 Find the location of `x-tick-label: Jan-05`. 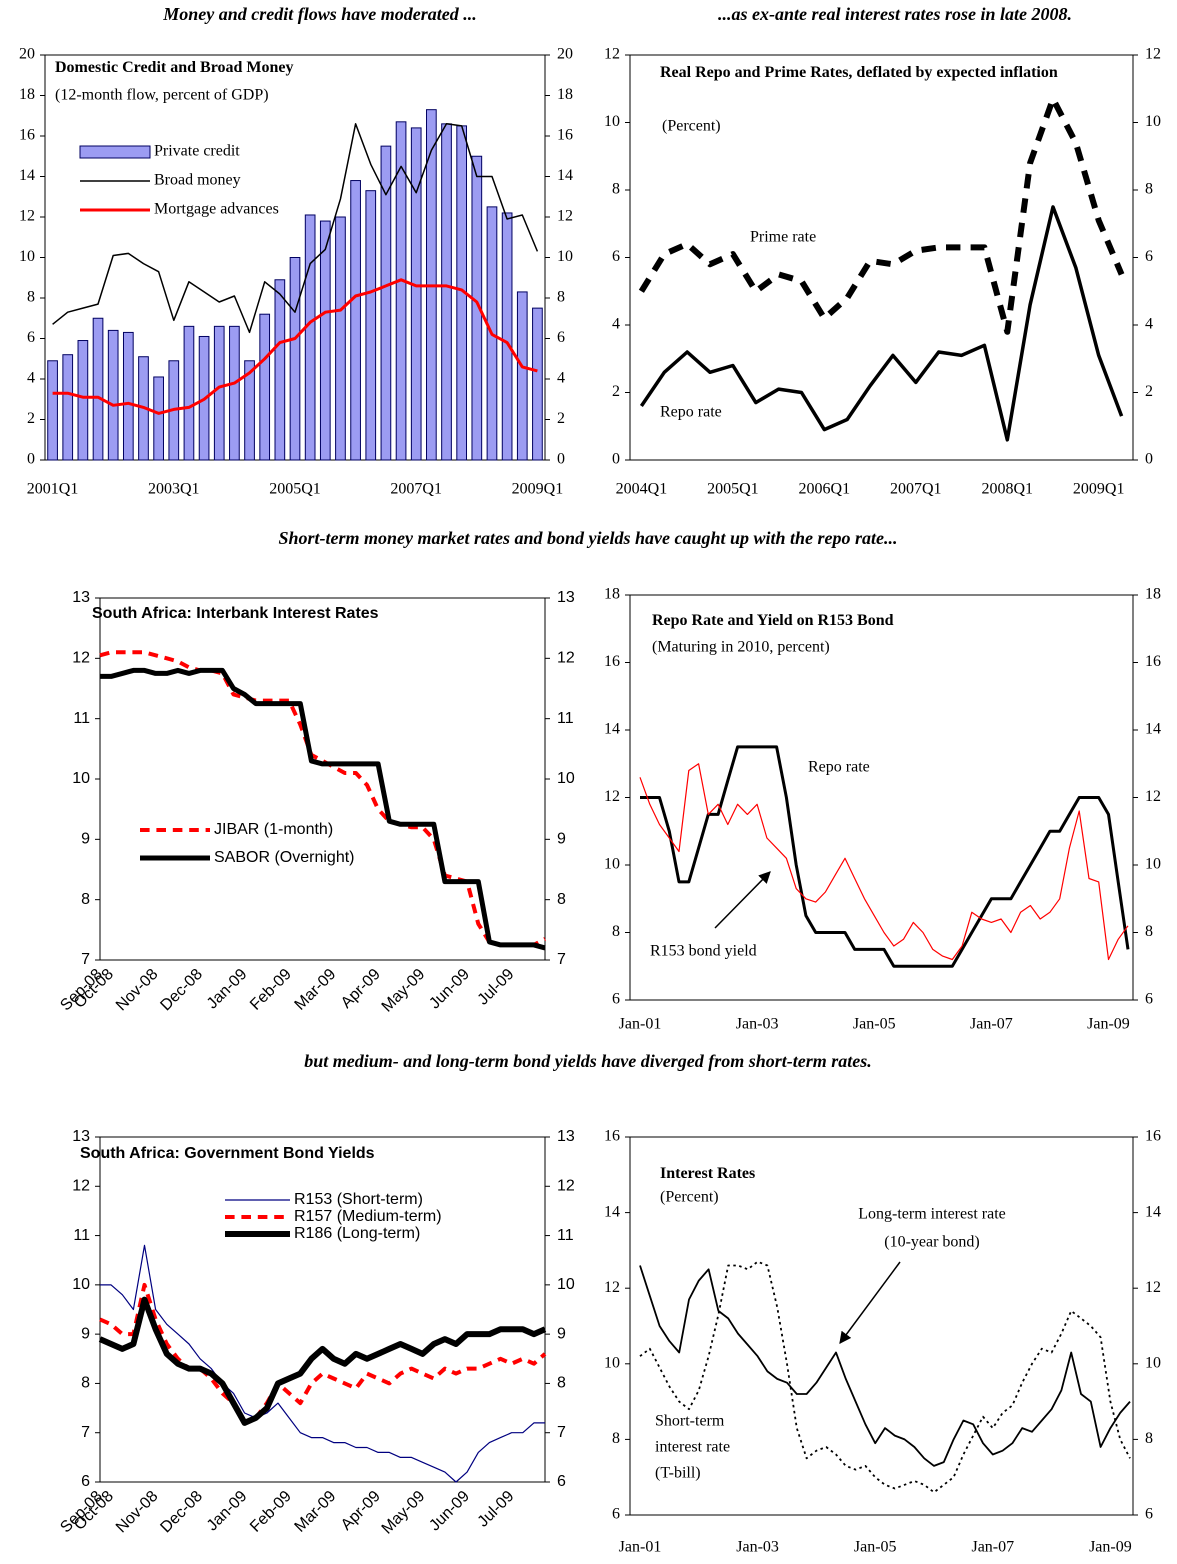

x-tick-label: Jan-05 is located at coordinates (874, 1024).